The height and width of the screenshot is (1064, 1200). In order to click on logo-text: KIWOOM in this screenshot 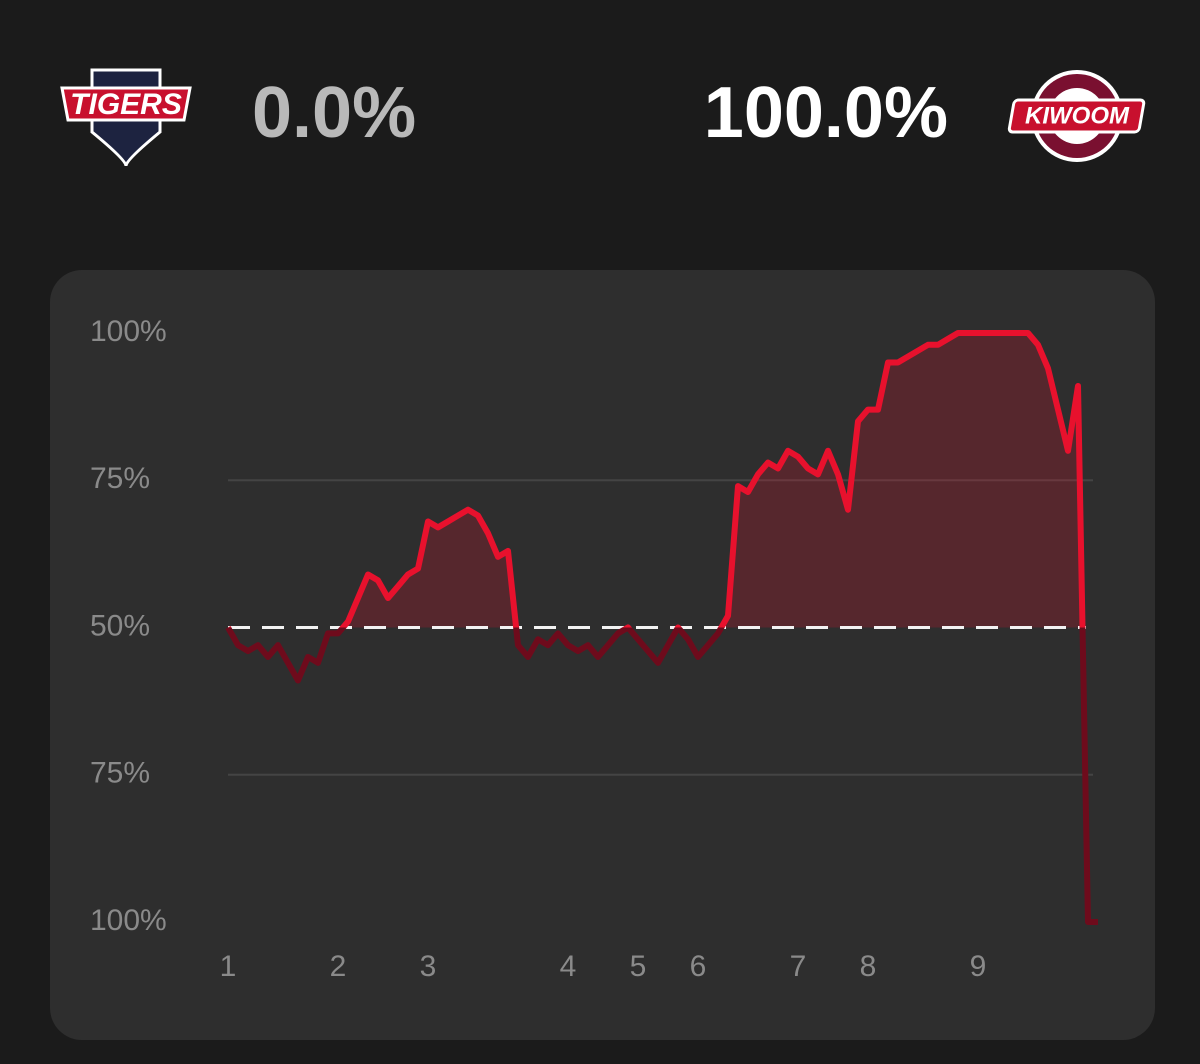, I will do `click(1077, 115)`.